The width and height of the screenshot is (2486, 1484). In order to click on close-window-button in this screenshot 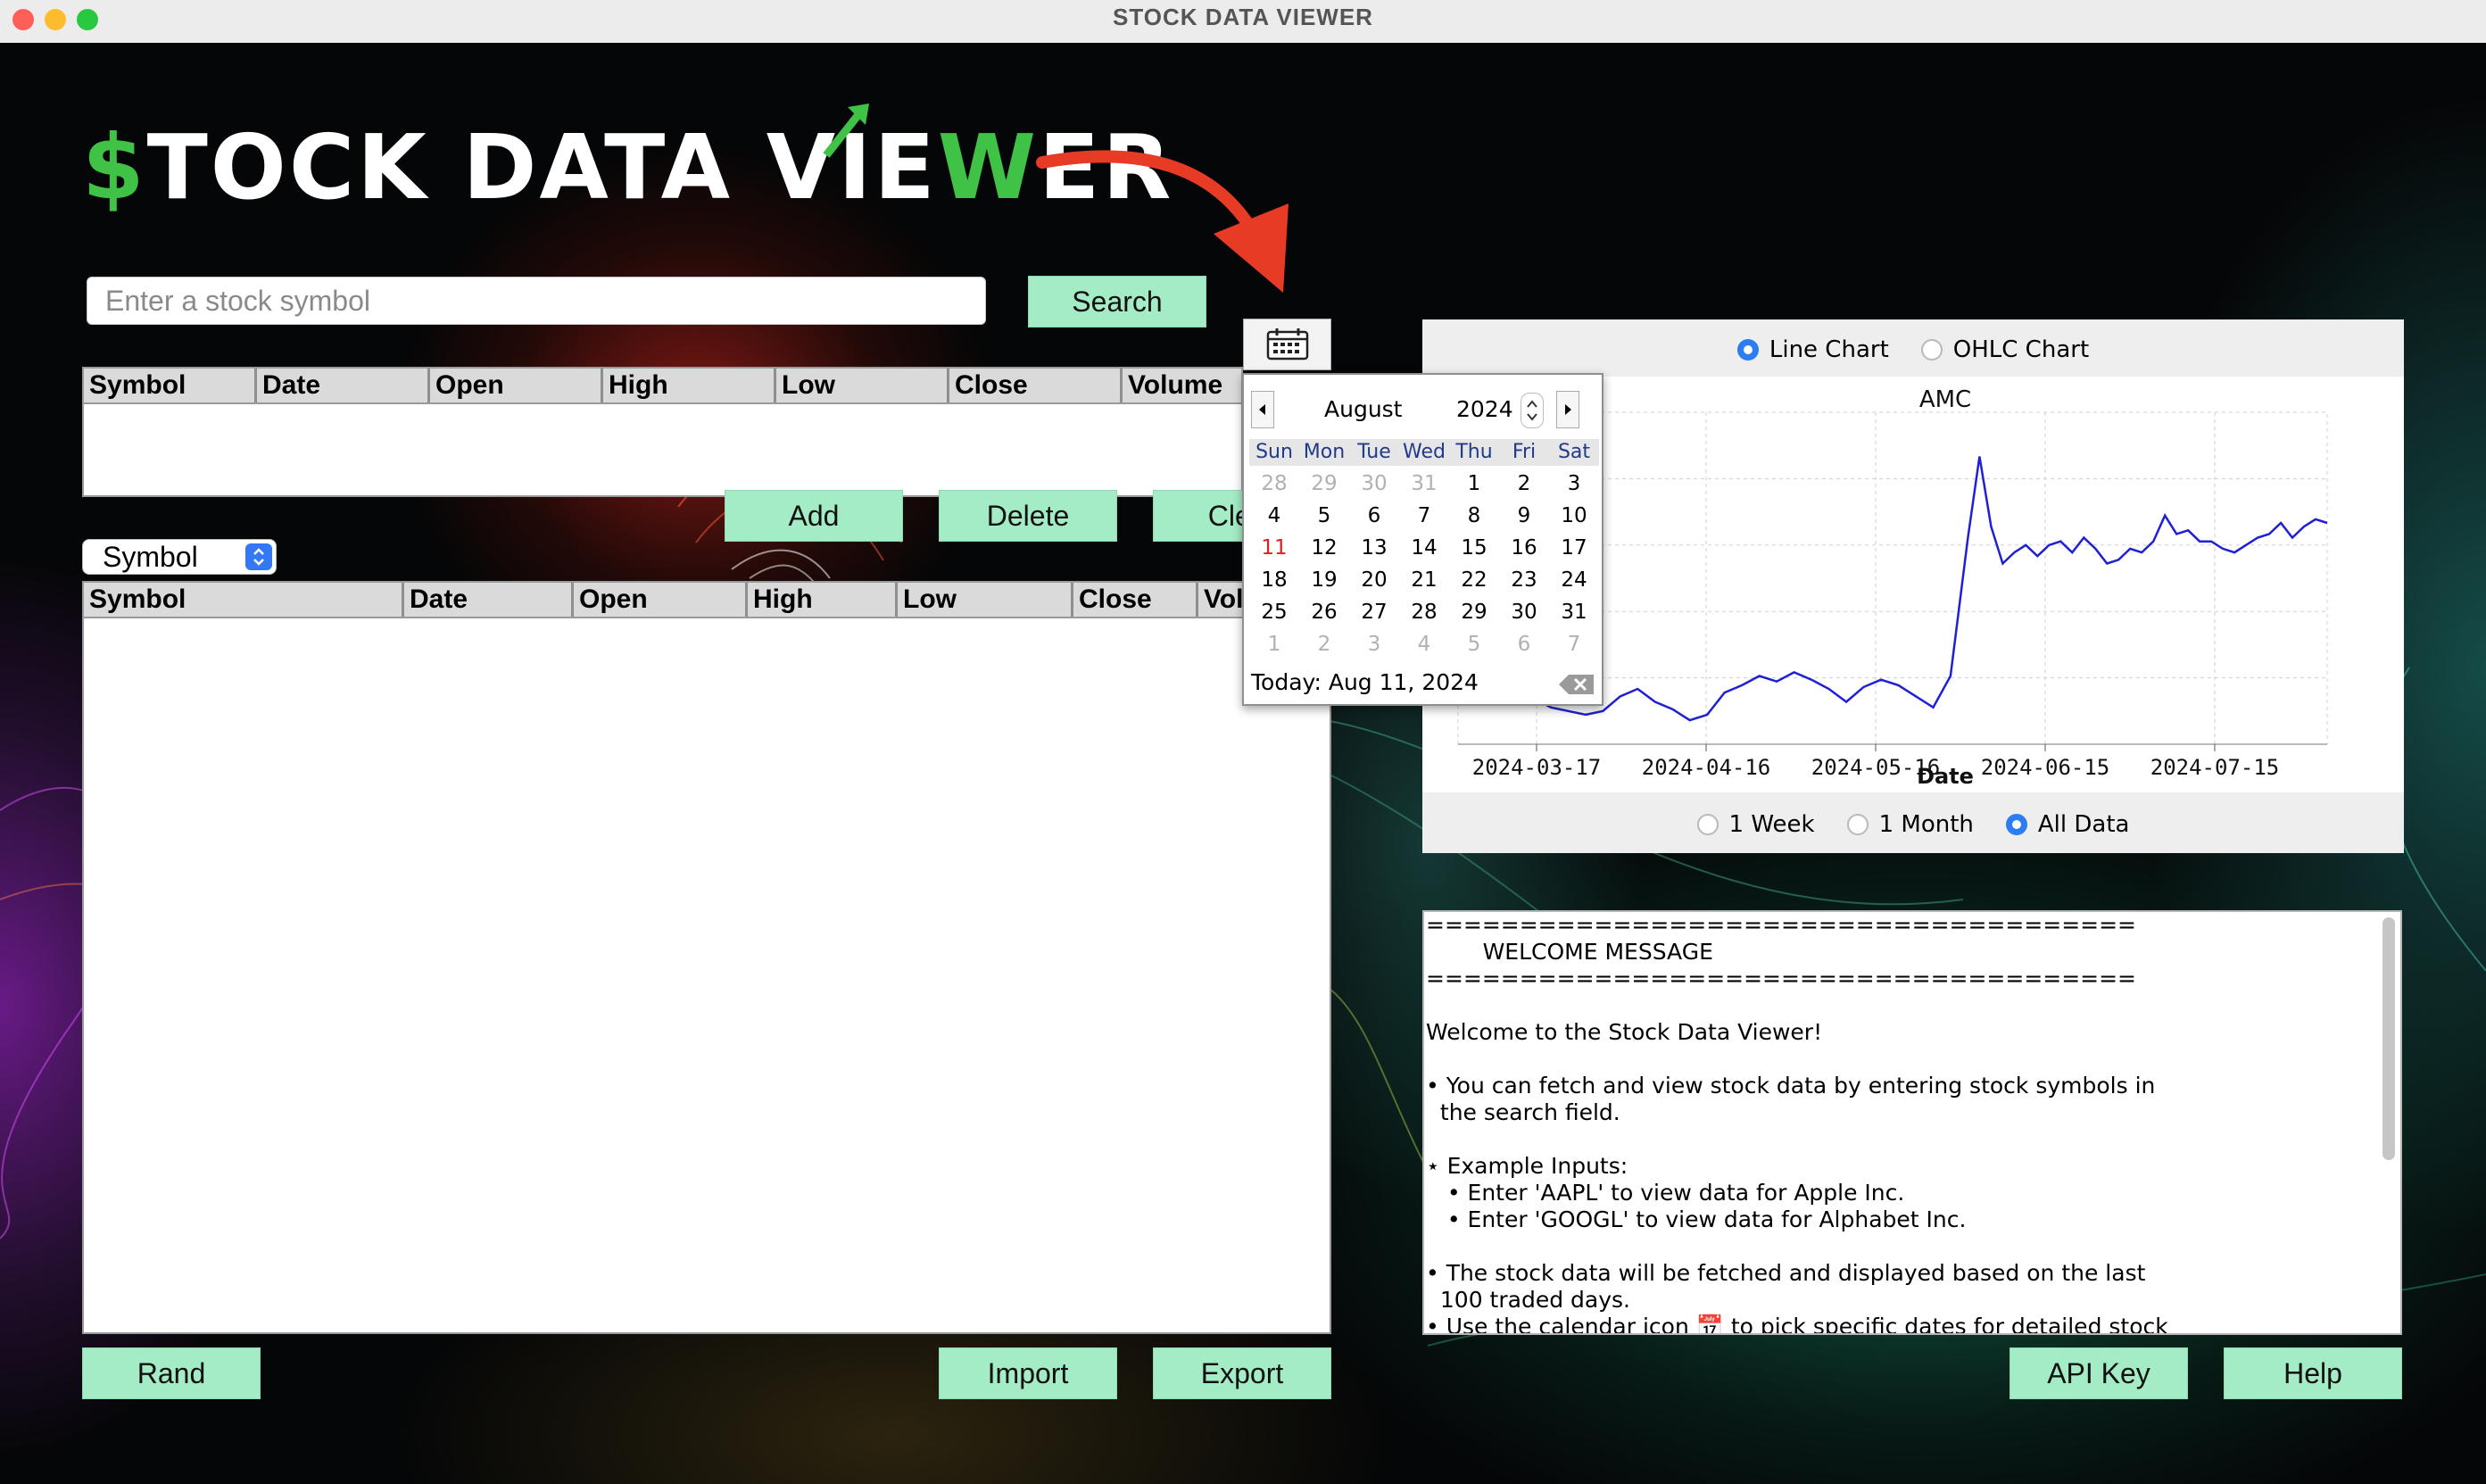, I will do `click(23, 19)`.